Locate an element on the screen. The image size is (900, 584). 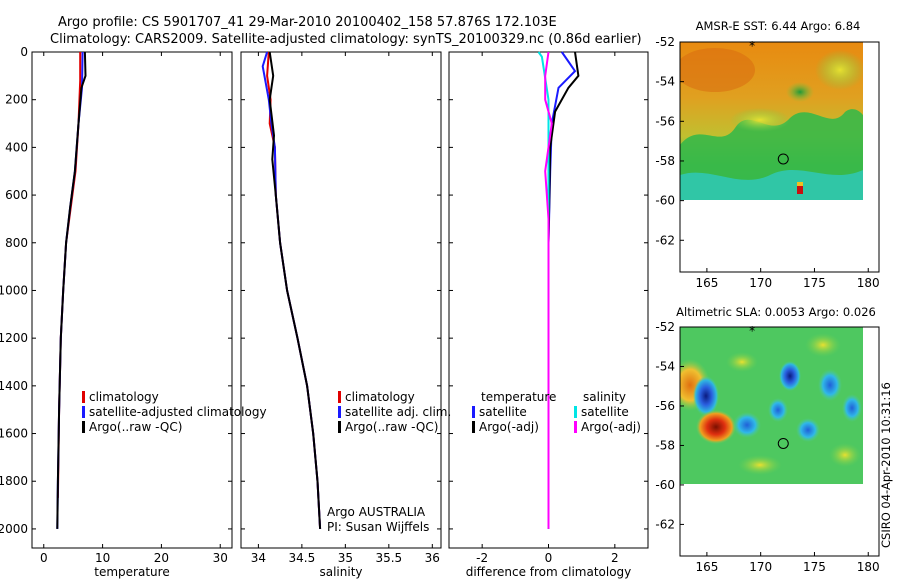
depth-tick-label: 0 is located at coordinates (24, 52).